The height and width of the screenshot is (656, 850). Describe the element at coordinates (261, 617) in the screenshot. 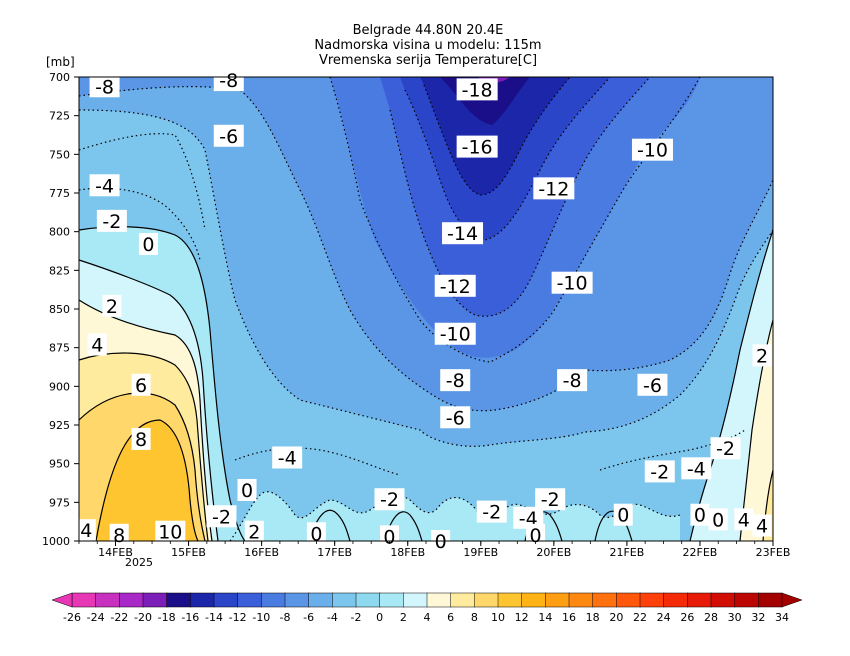

I see `colorbar-label: -10` at that location.